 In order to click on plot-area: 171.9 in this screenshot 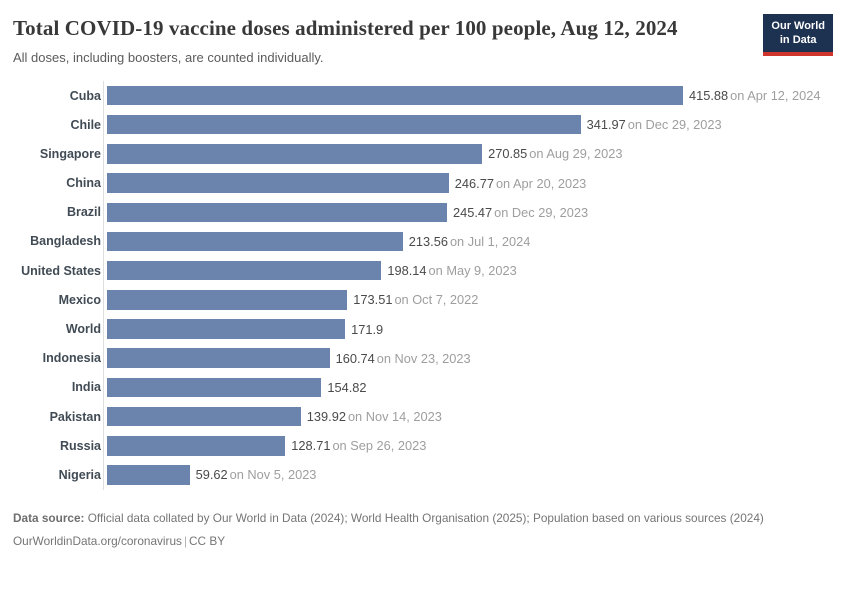, I will do `click(468, 329)`.